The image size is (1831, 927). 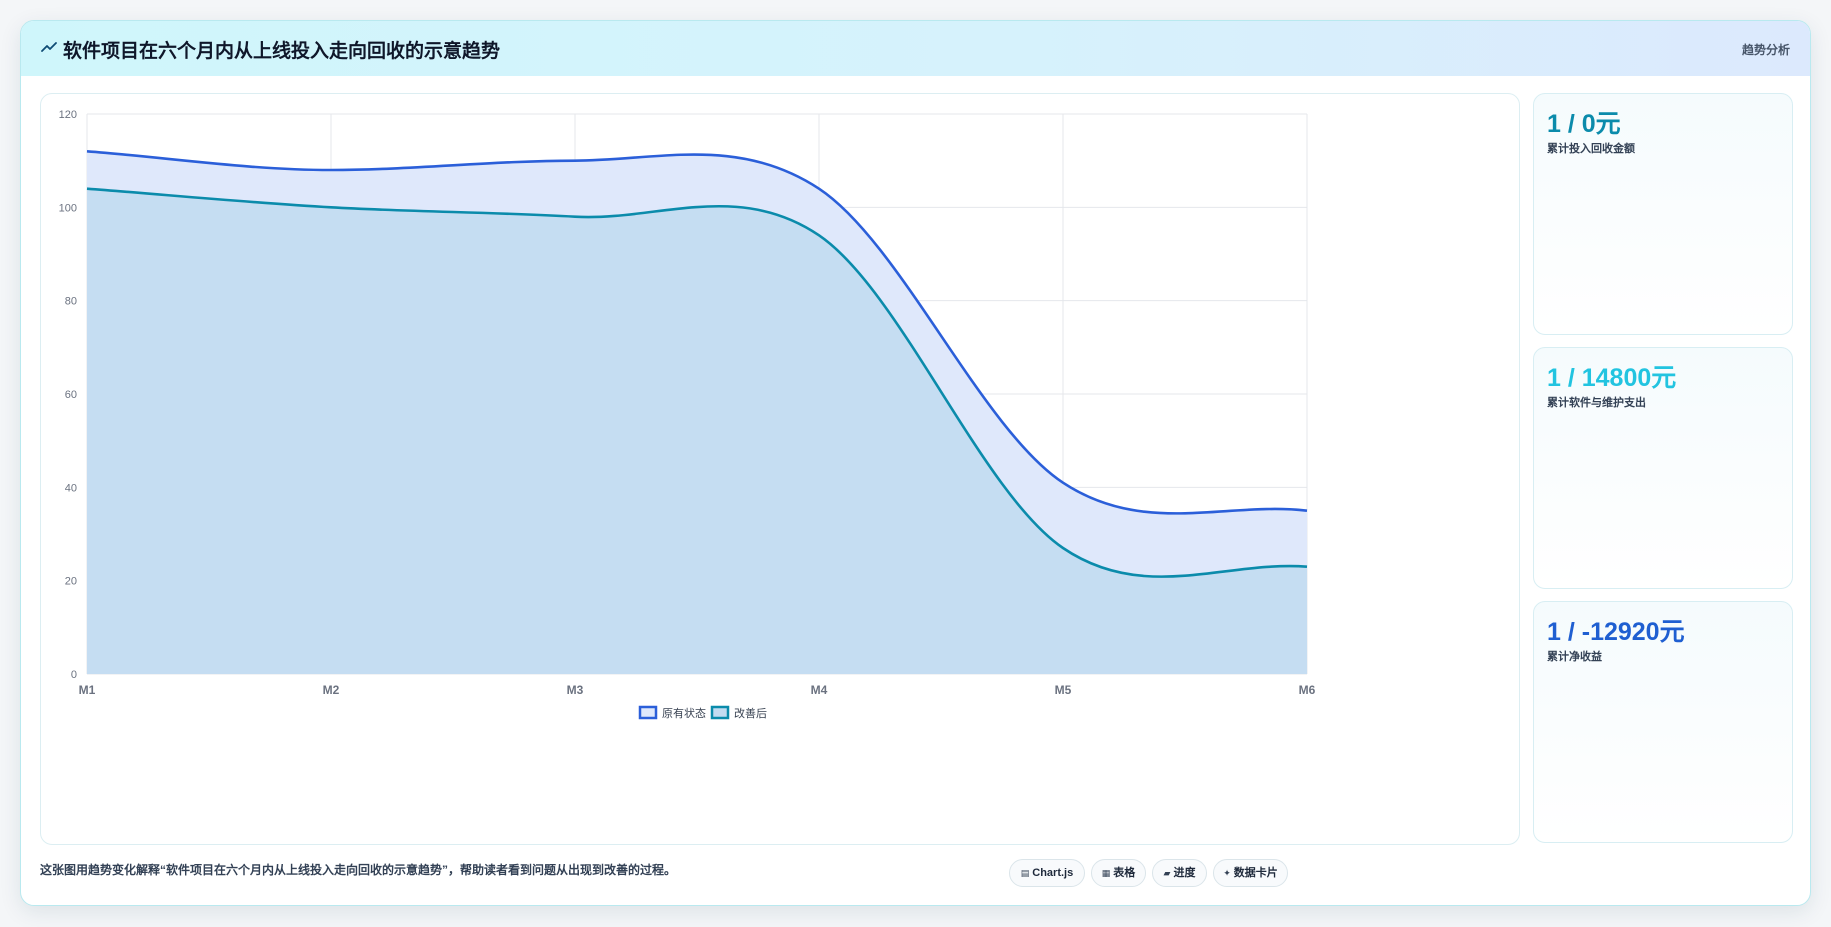 What do you see at coordinates (71, 302) in the screenshot?
I see `y-tick-label: 80` at bounding box center [71, 302].